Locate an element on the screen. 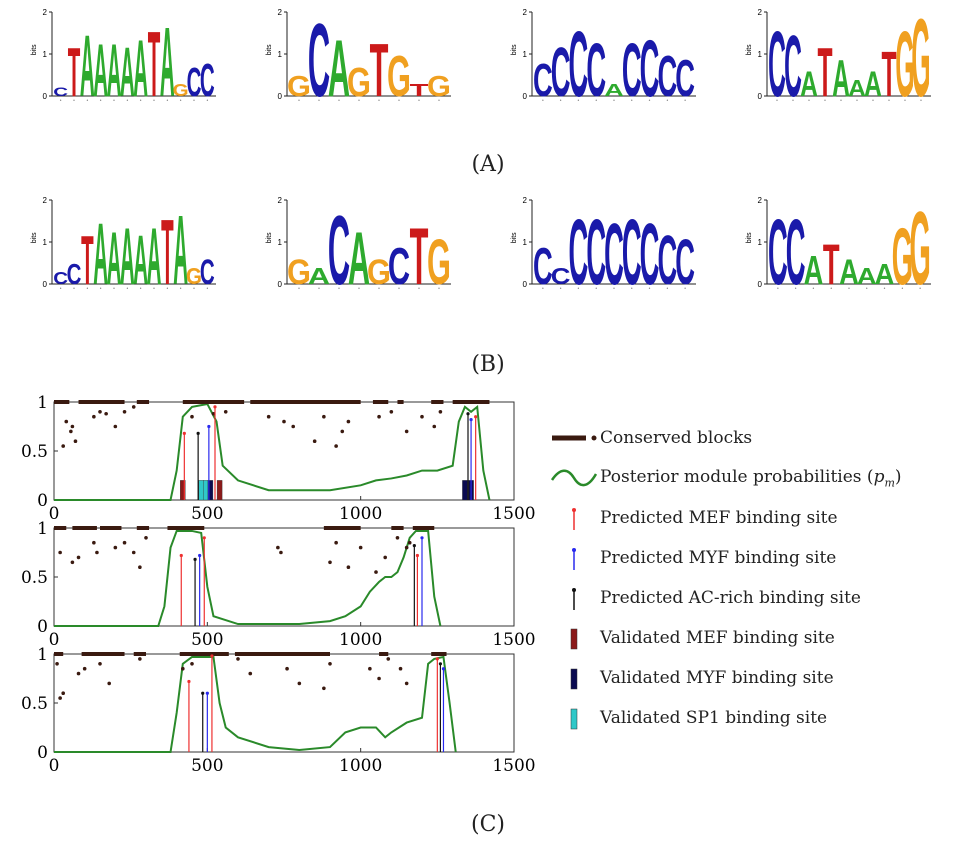 This screenshot has height=845, width=964. pred-myf-swatch is located at coordinates (574, 558).